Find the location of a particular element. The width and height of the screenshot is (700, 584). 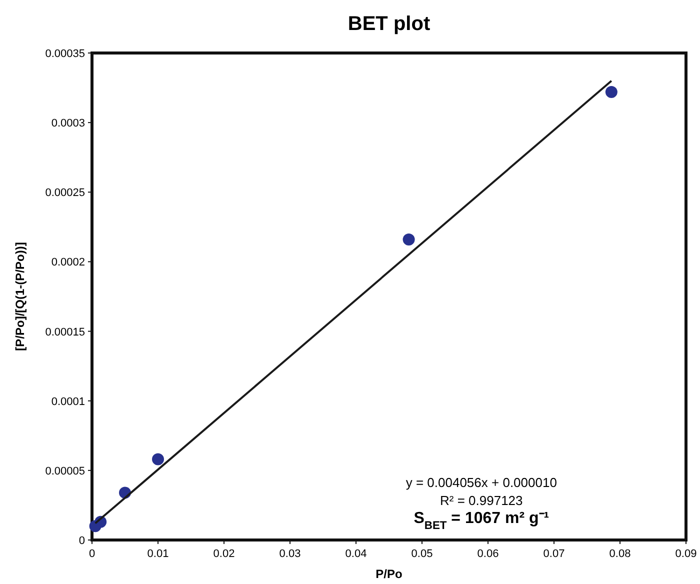

y-tick-label: 0.0002 is located at coordinates (68, 262).